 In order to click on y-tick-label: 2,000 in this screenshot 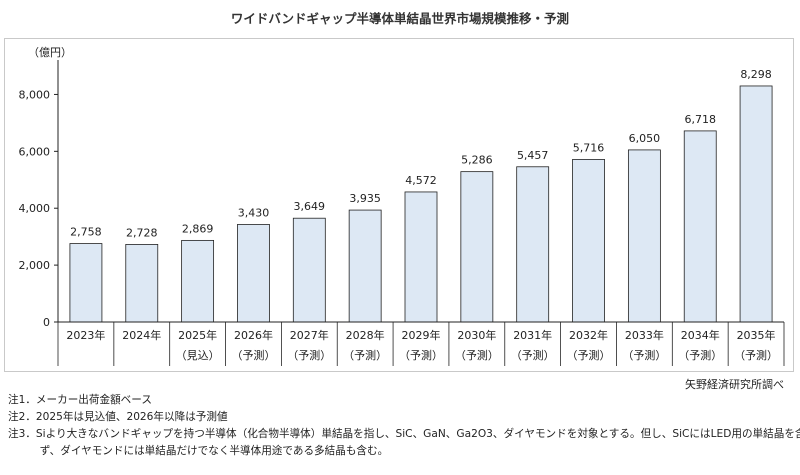, I will do `click(35, 265)`.